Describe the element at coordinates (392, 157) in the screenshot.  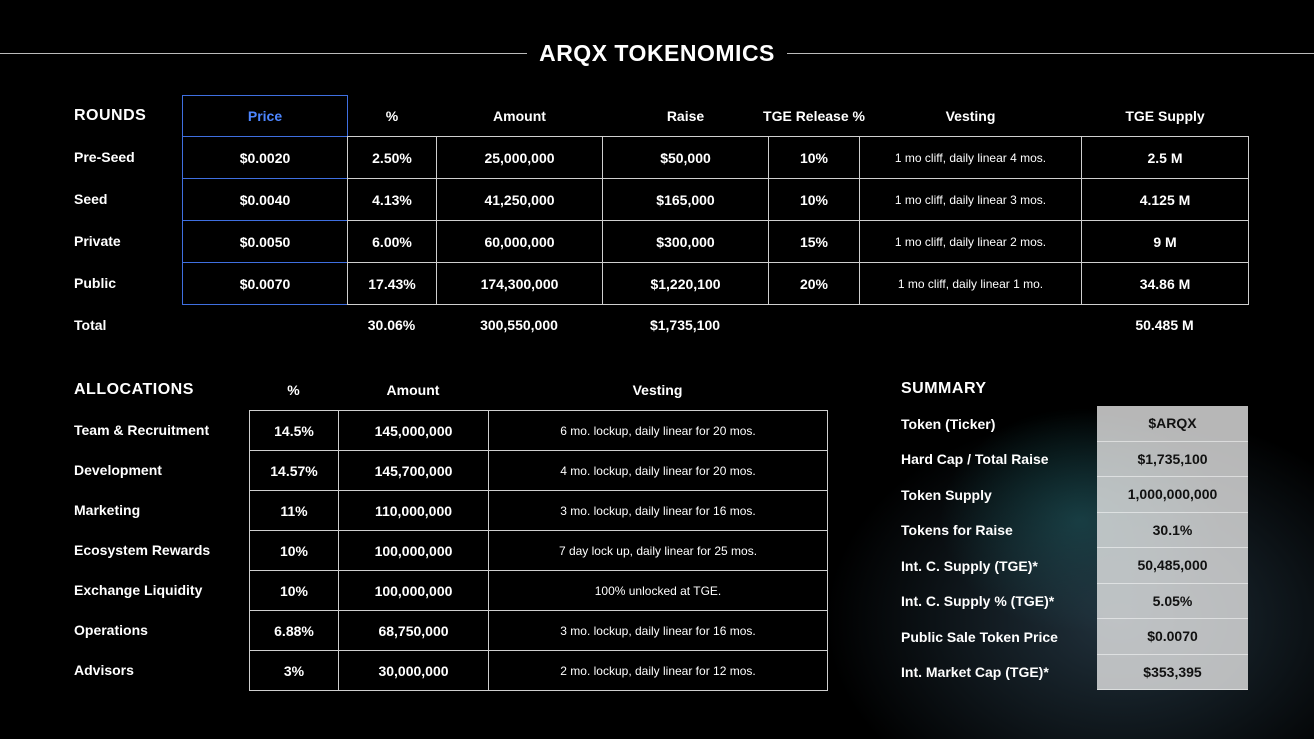
I see `table-cell: 2.50%` at that location.